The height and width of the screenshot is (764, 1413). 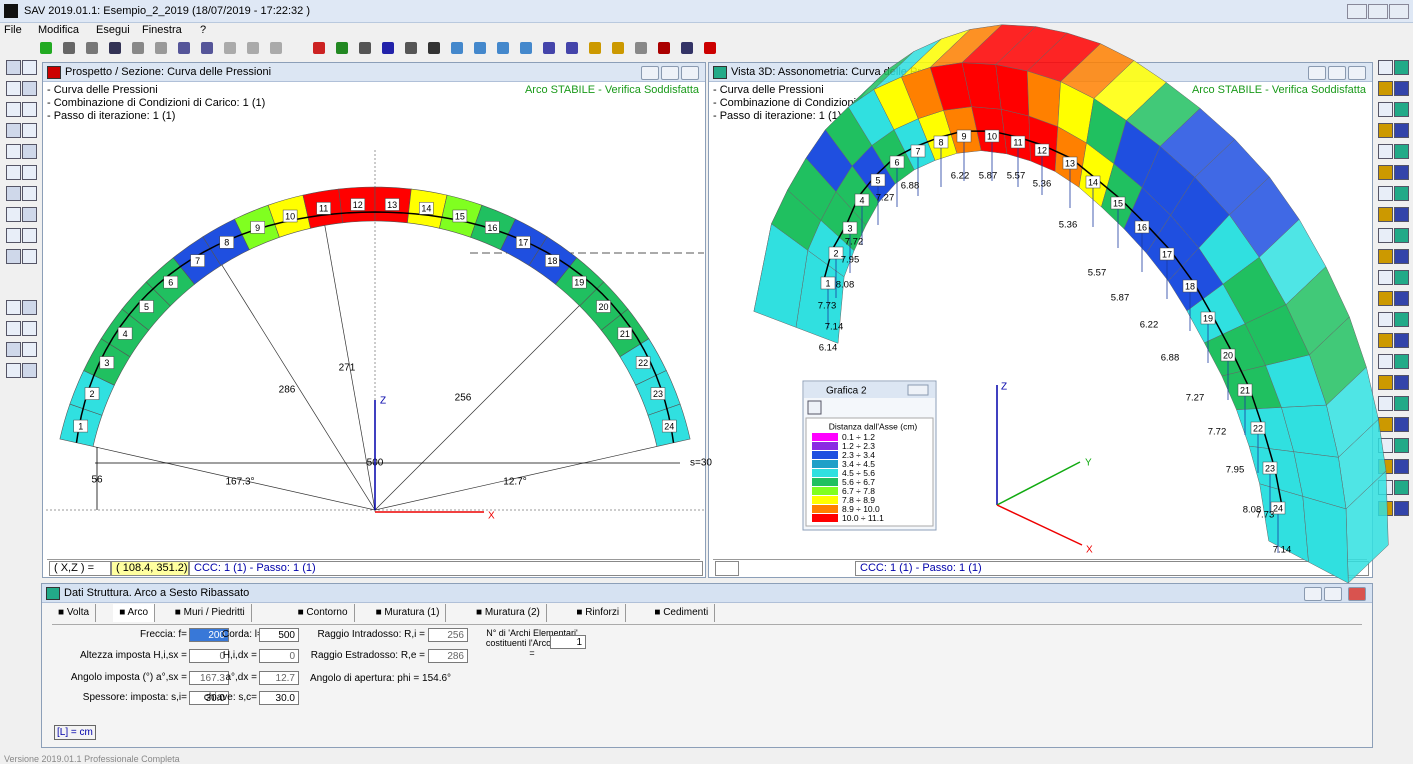 I want to click on field-input: 12.7, so click(x=279, y=678).